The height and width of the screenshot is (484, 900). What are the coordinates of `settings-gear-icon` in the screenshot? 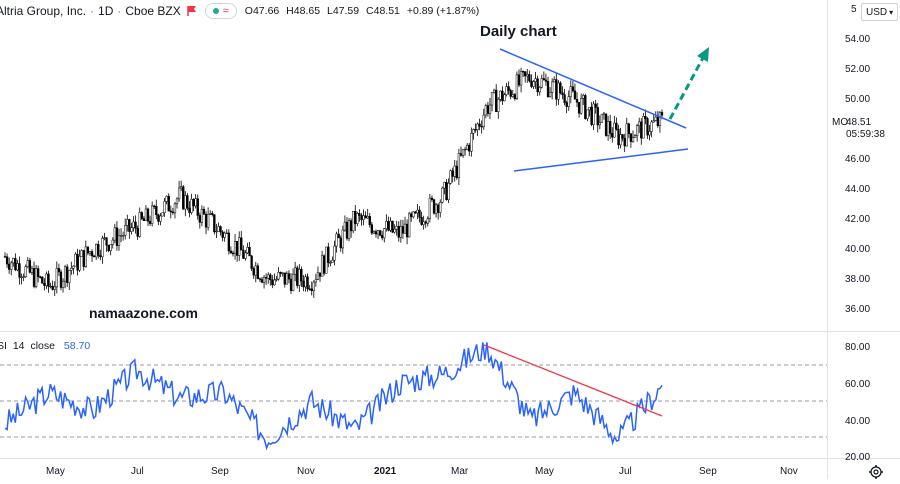 It's located at (876, 472).